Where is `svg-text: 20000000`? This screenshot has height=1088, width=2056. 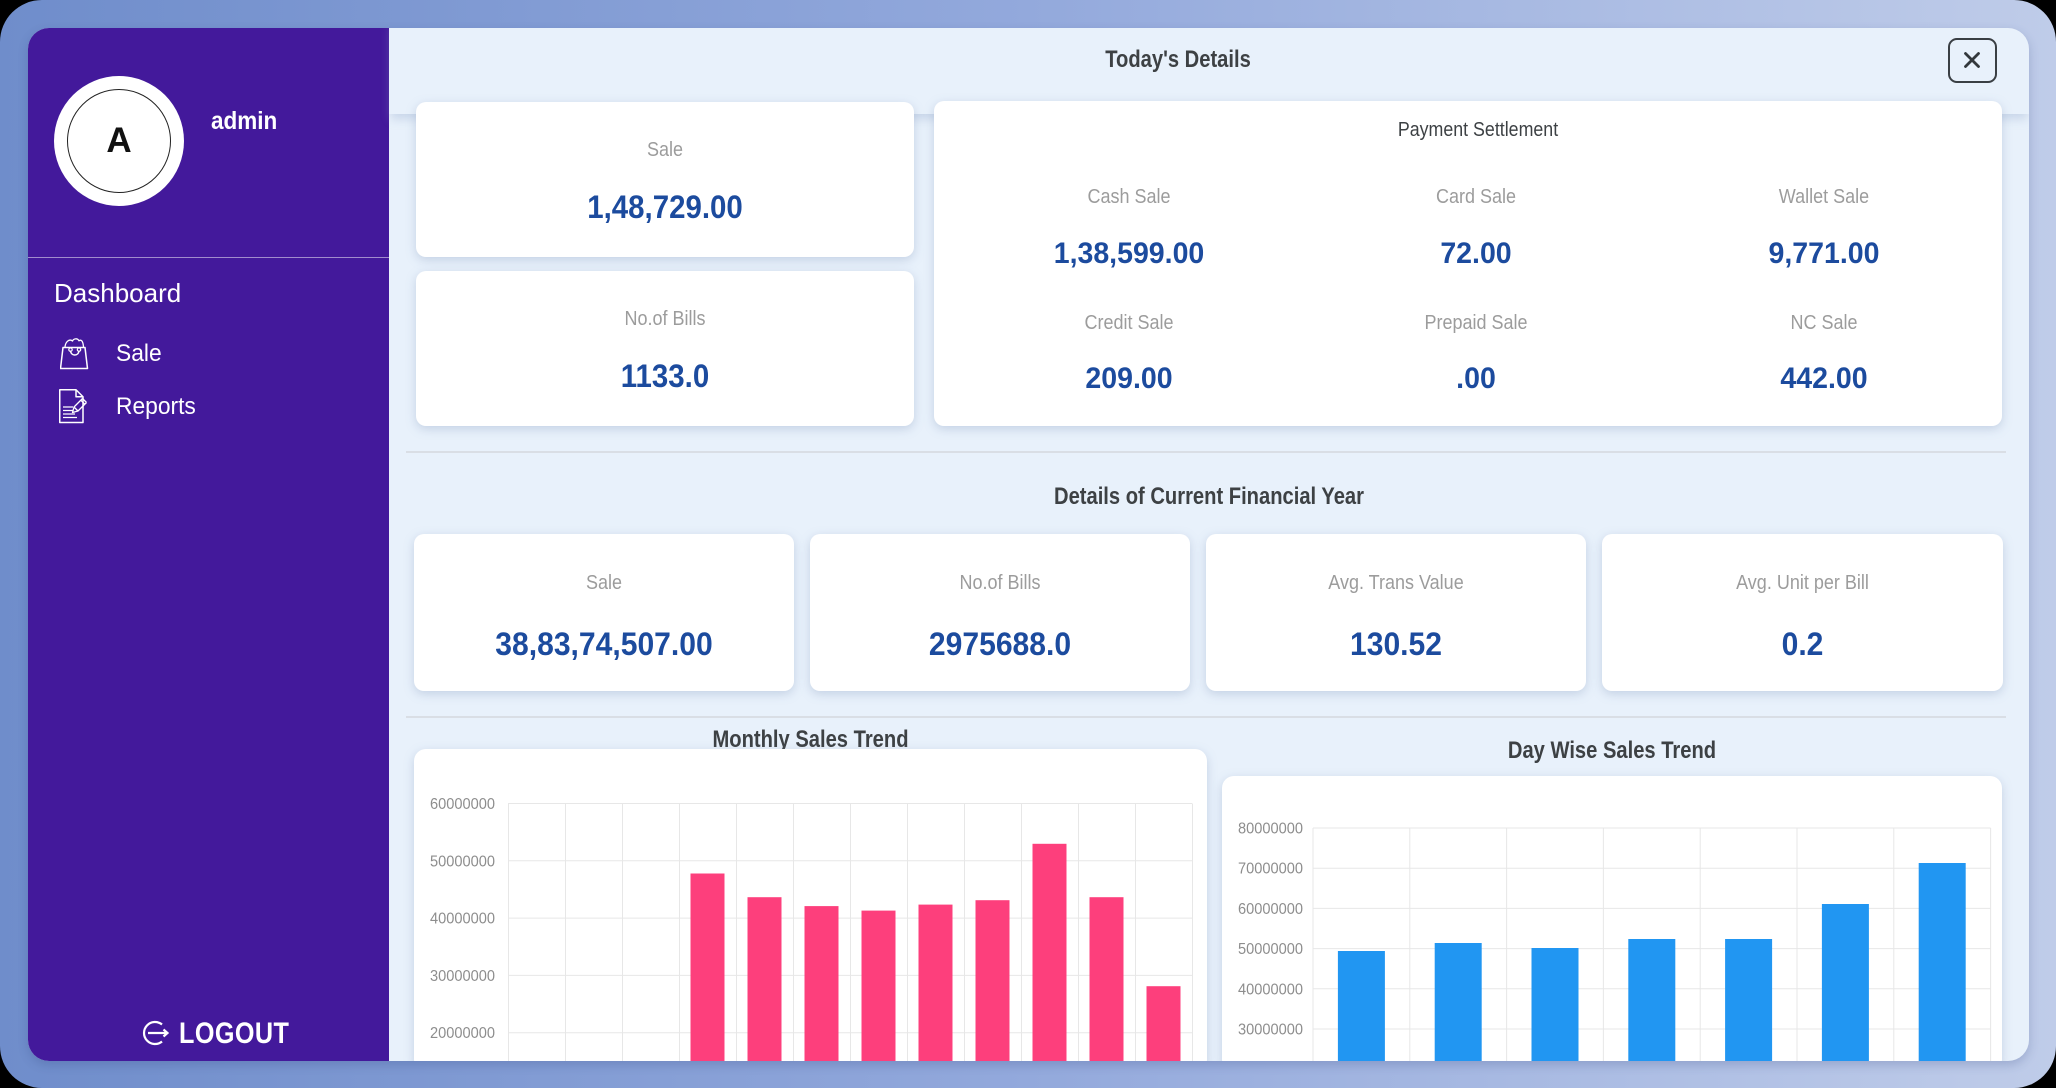 svg-text: 20000000 is located at coordinates (462, 1033).